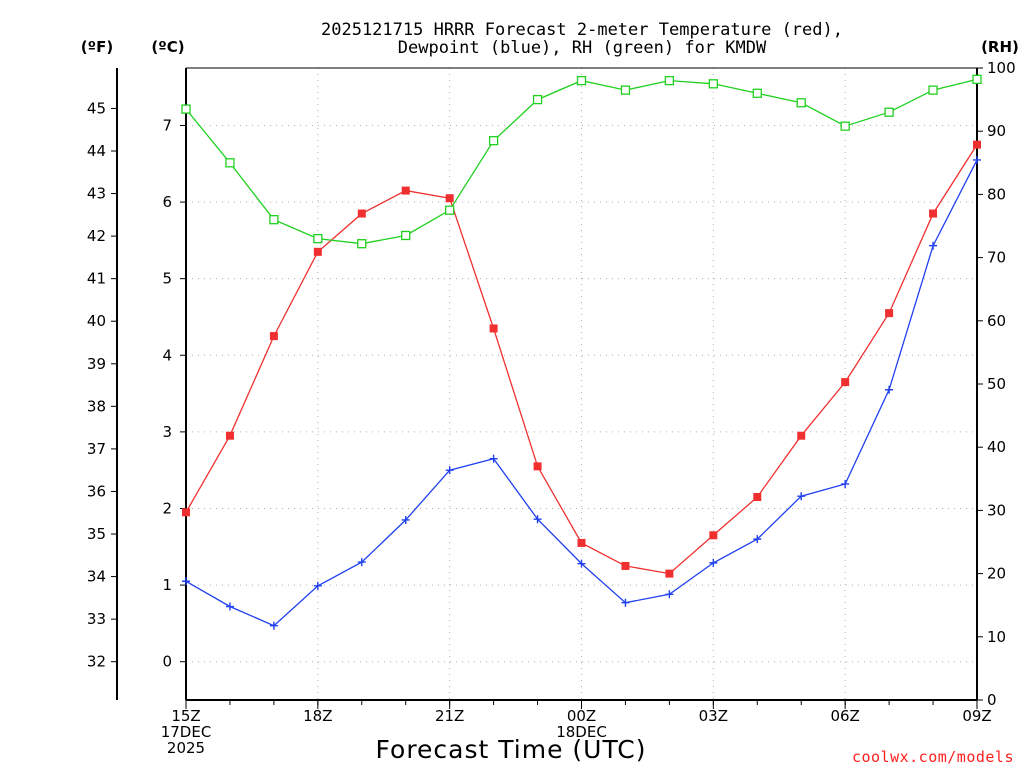  What do you see at coordinates (167, 662) in the screenshot?
I see `celsius-tick-label-0: 0` at bounding box center [167, 662].